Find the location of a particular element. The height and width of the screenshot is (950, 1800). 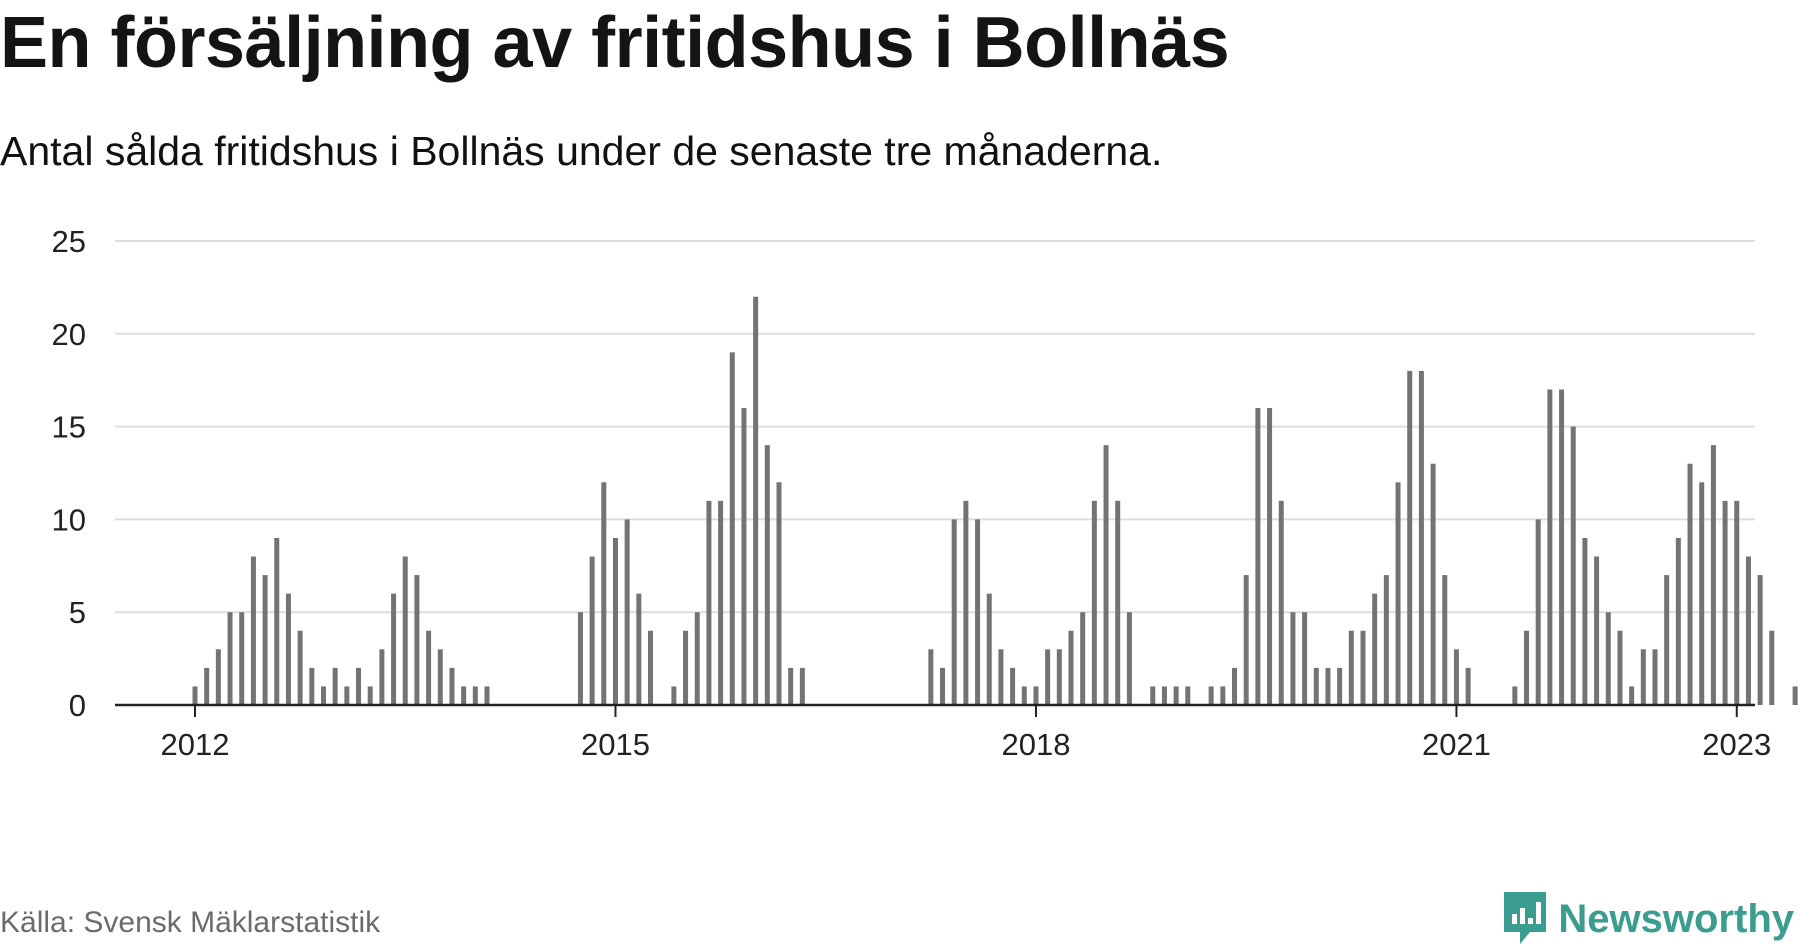

newsworthy-logo-icon is located at coordinates (1525, 918).